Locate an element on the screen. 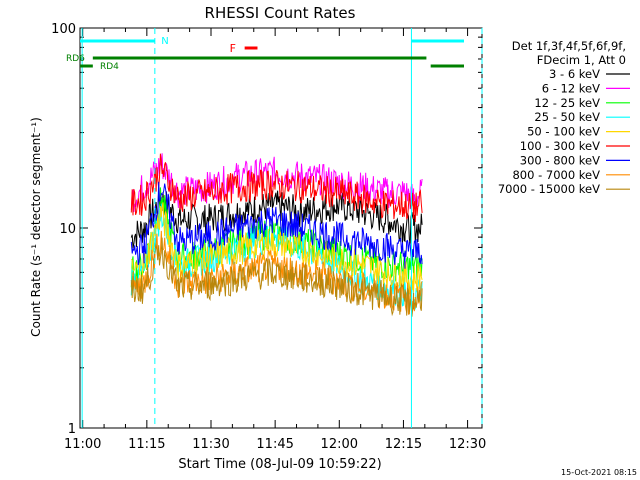 The height and width of the screenshot is (480, 640). legend-label-4: 50 - 100 keV is located at coordinates (563, 132).